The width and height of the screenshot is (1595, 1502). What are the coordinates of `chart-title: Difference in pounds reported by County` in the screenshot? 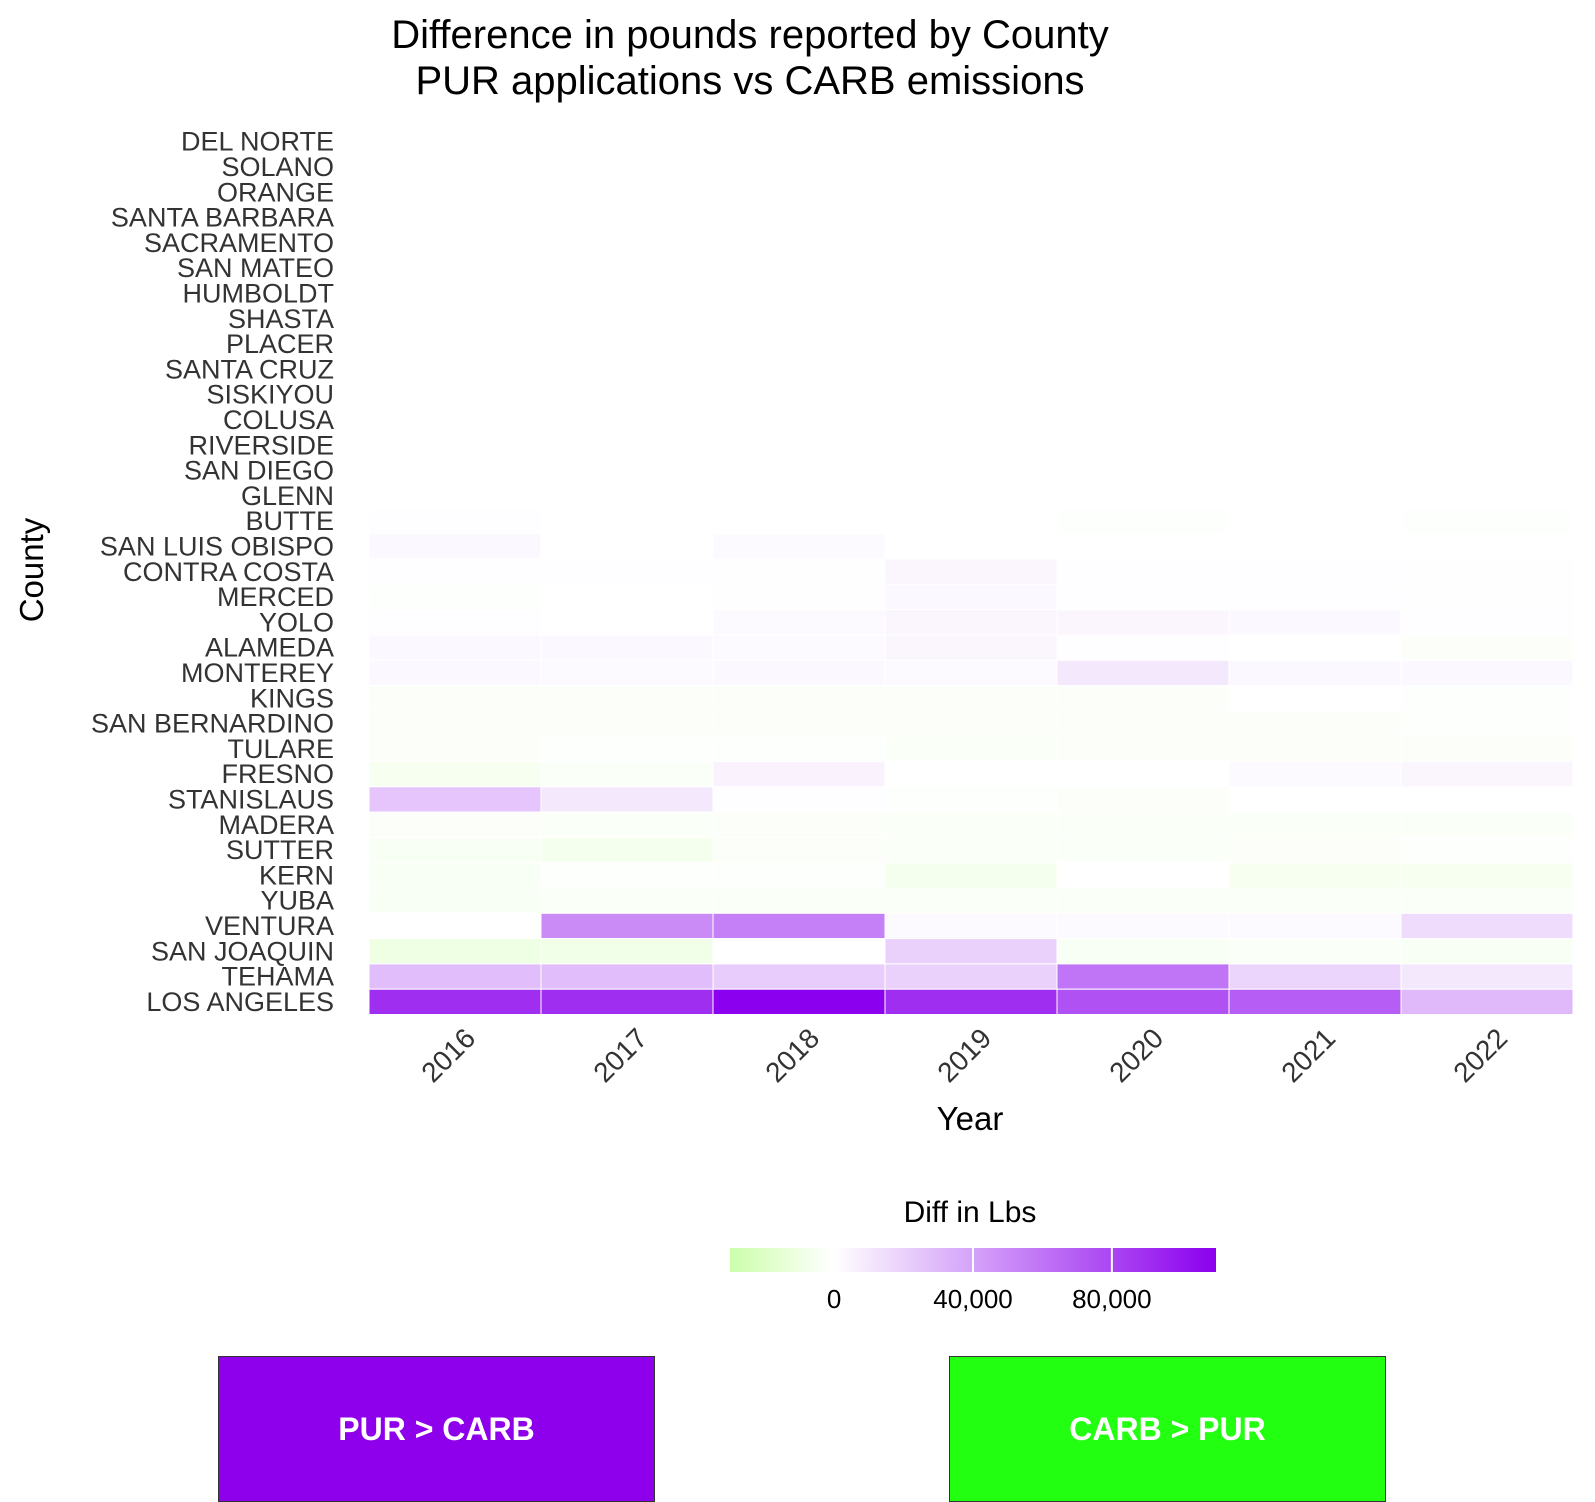 It's located at (750, 35).